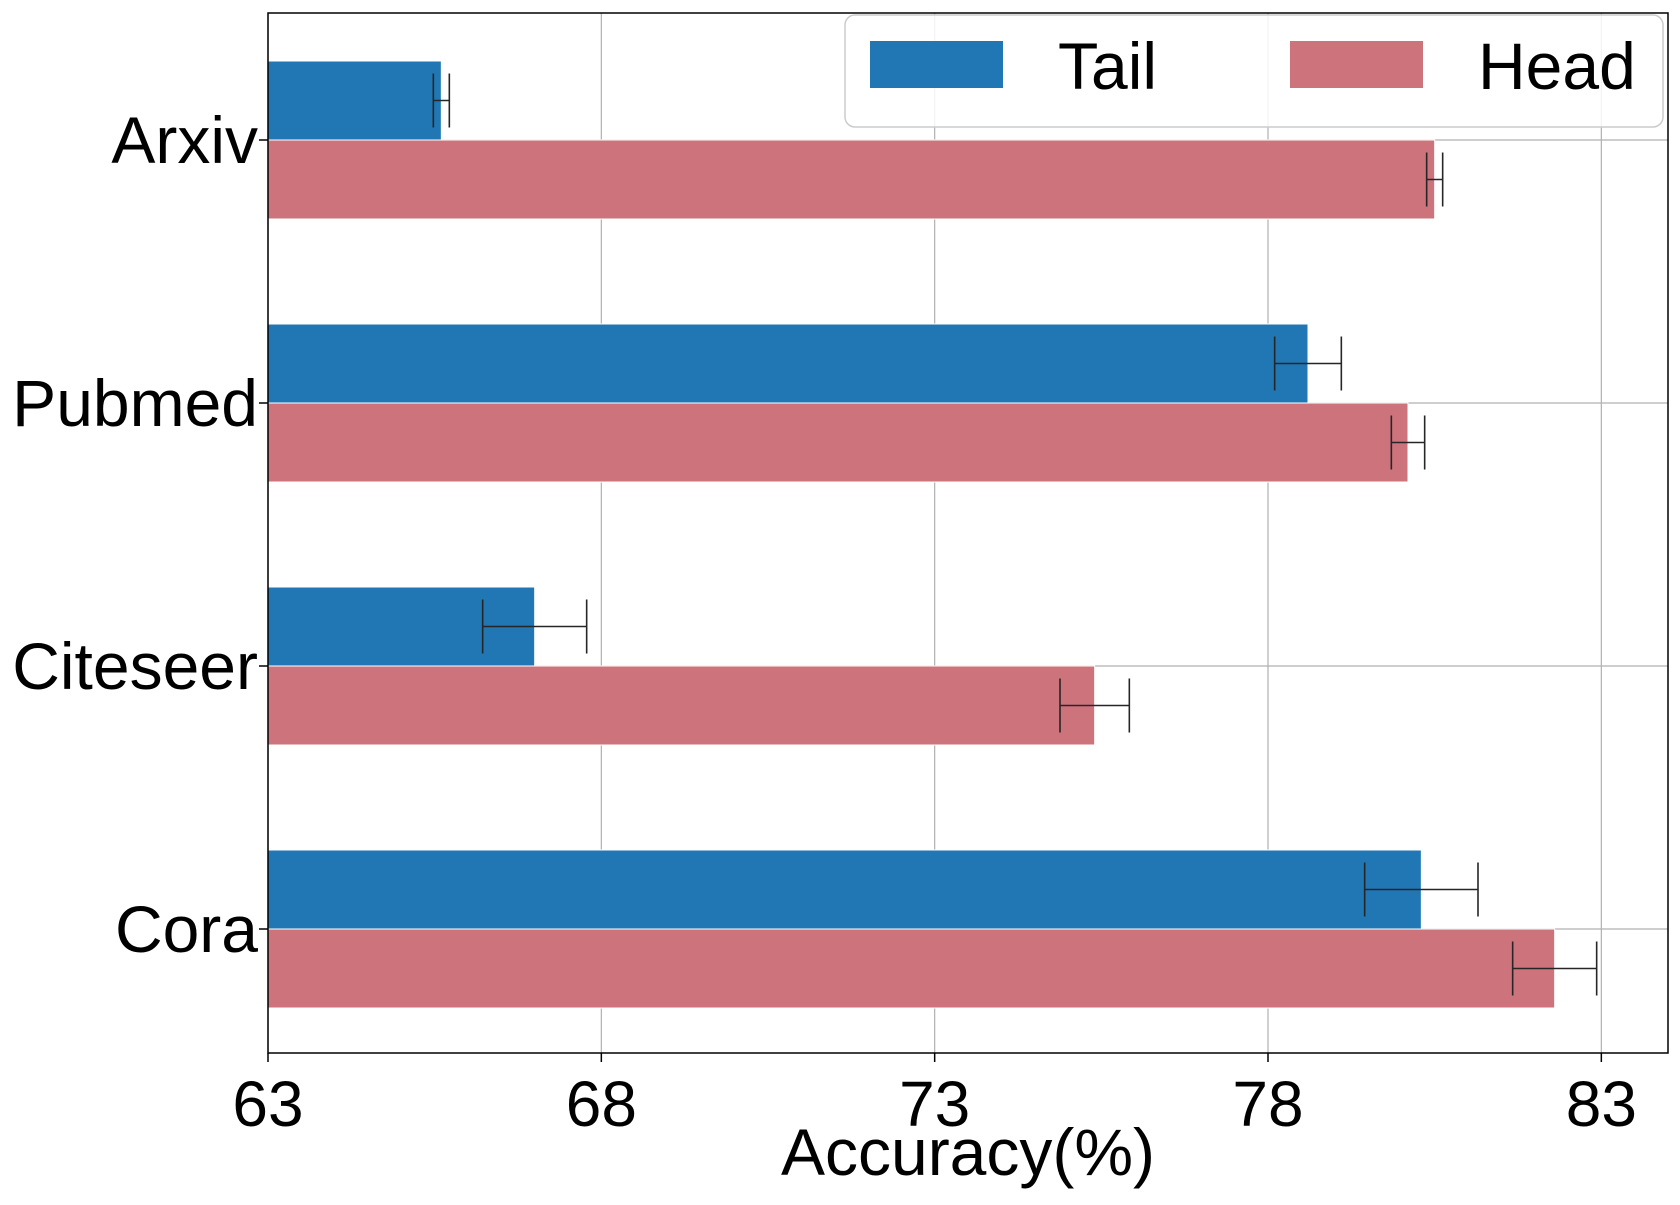 This screenshot has height=1205, width=1680. I want to click on x-tick-label-68: 68, so click(601, 1104).